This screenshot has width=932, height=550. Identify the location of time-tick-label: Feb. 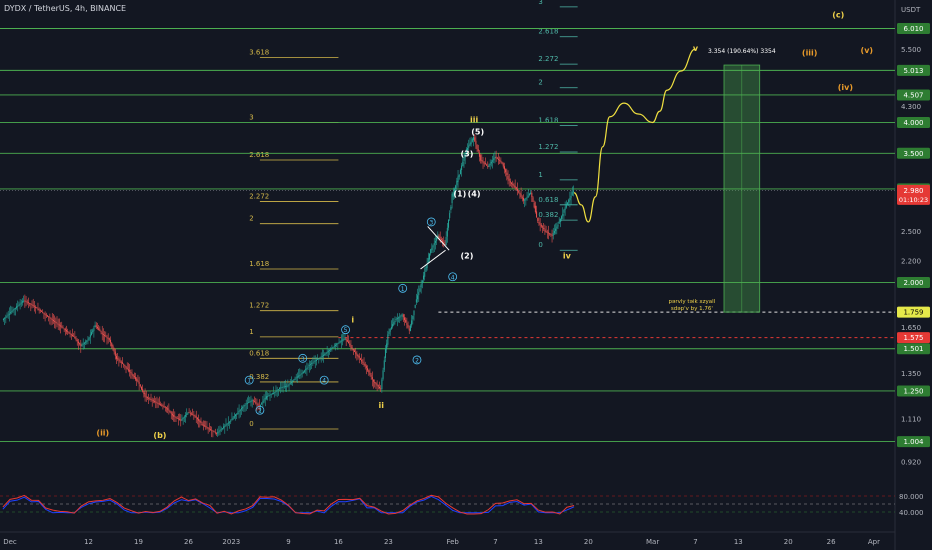
(452, 542).